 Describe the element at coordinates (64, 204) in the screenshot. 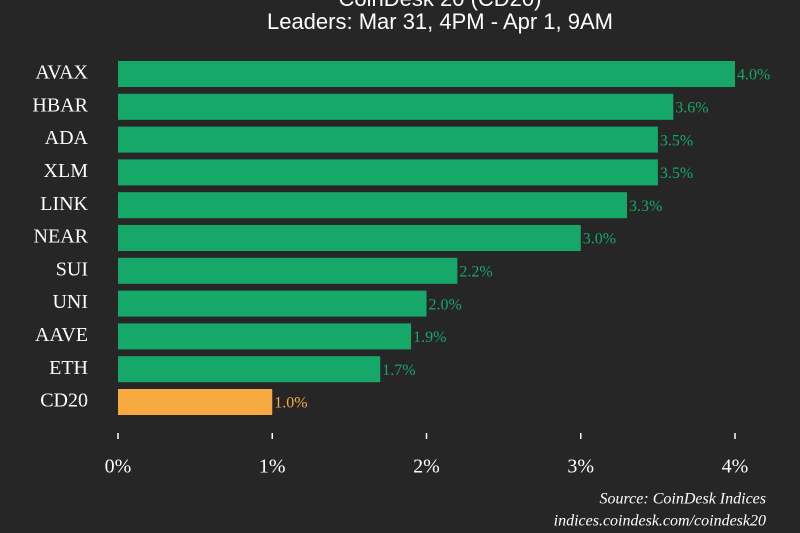

I see `y-tick-label: LINK` at that location.